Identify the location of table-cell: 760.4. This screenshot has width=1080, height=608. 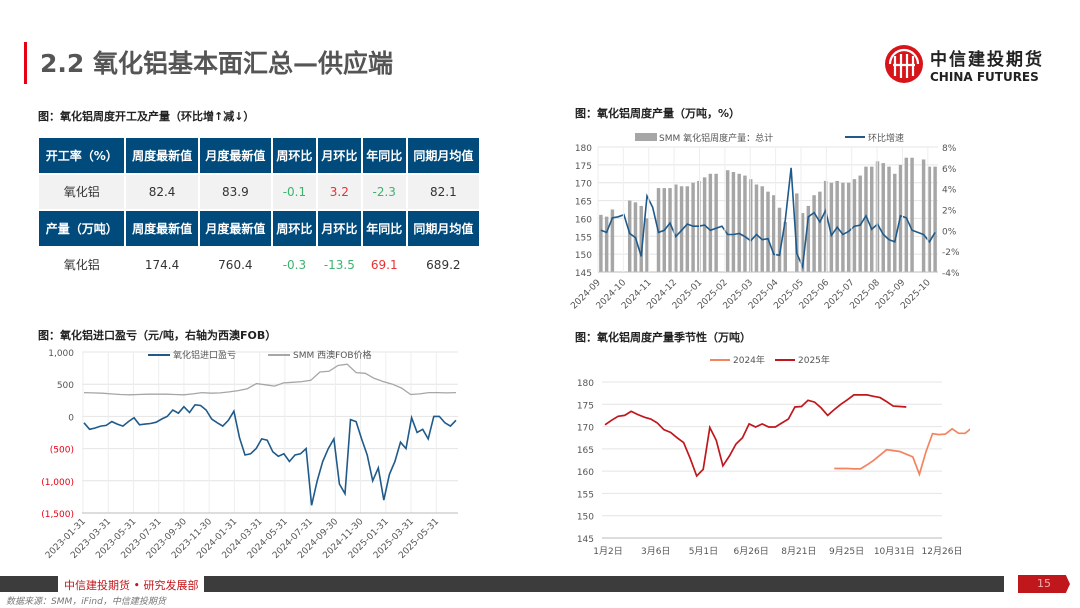
(235, 264).